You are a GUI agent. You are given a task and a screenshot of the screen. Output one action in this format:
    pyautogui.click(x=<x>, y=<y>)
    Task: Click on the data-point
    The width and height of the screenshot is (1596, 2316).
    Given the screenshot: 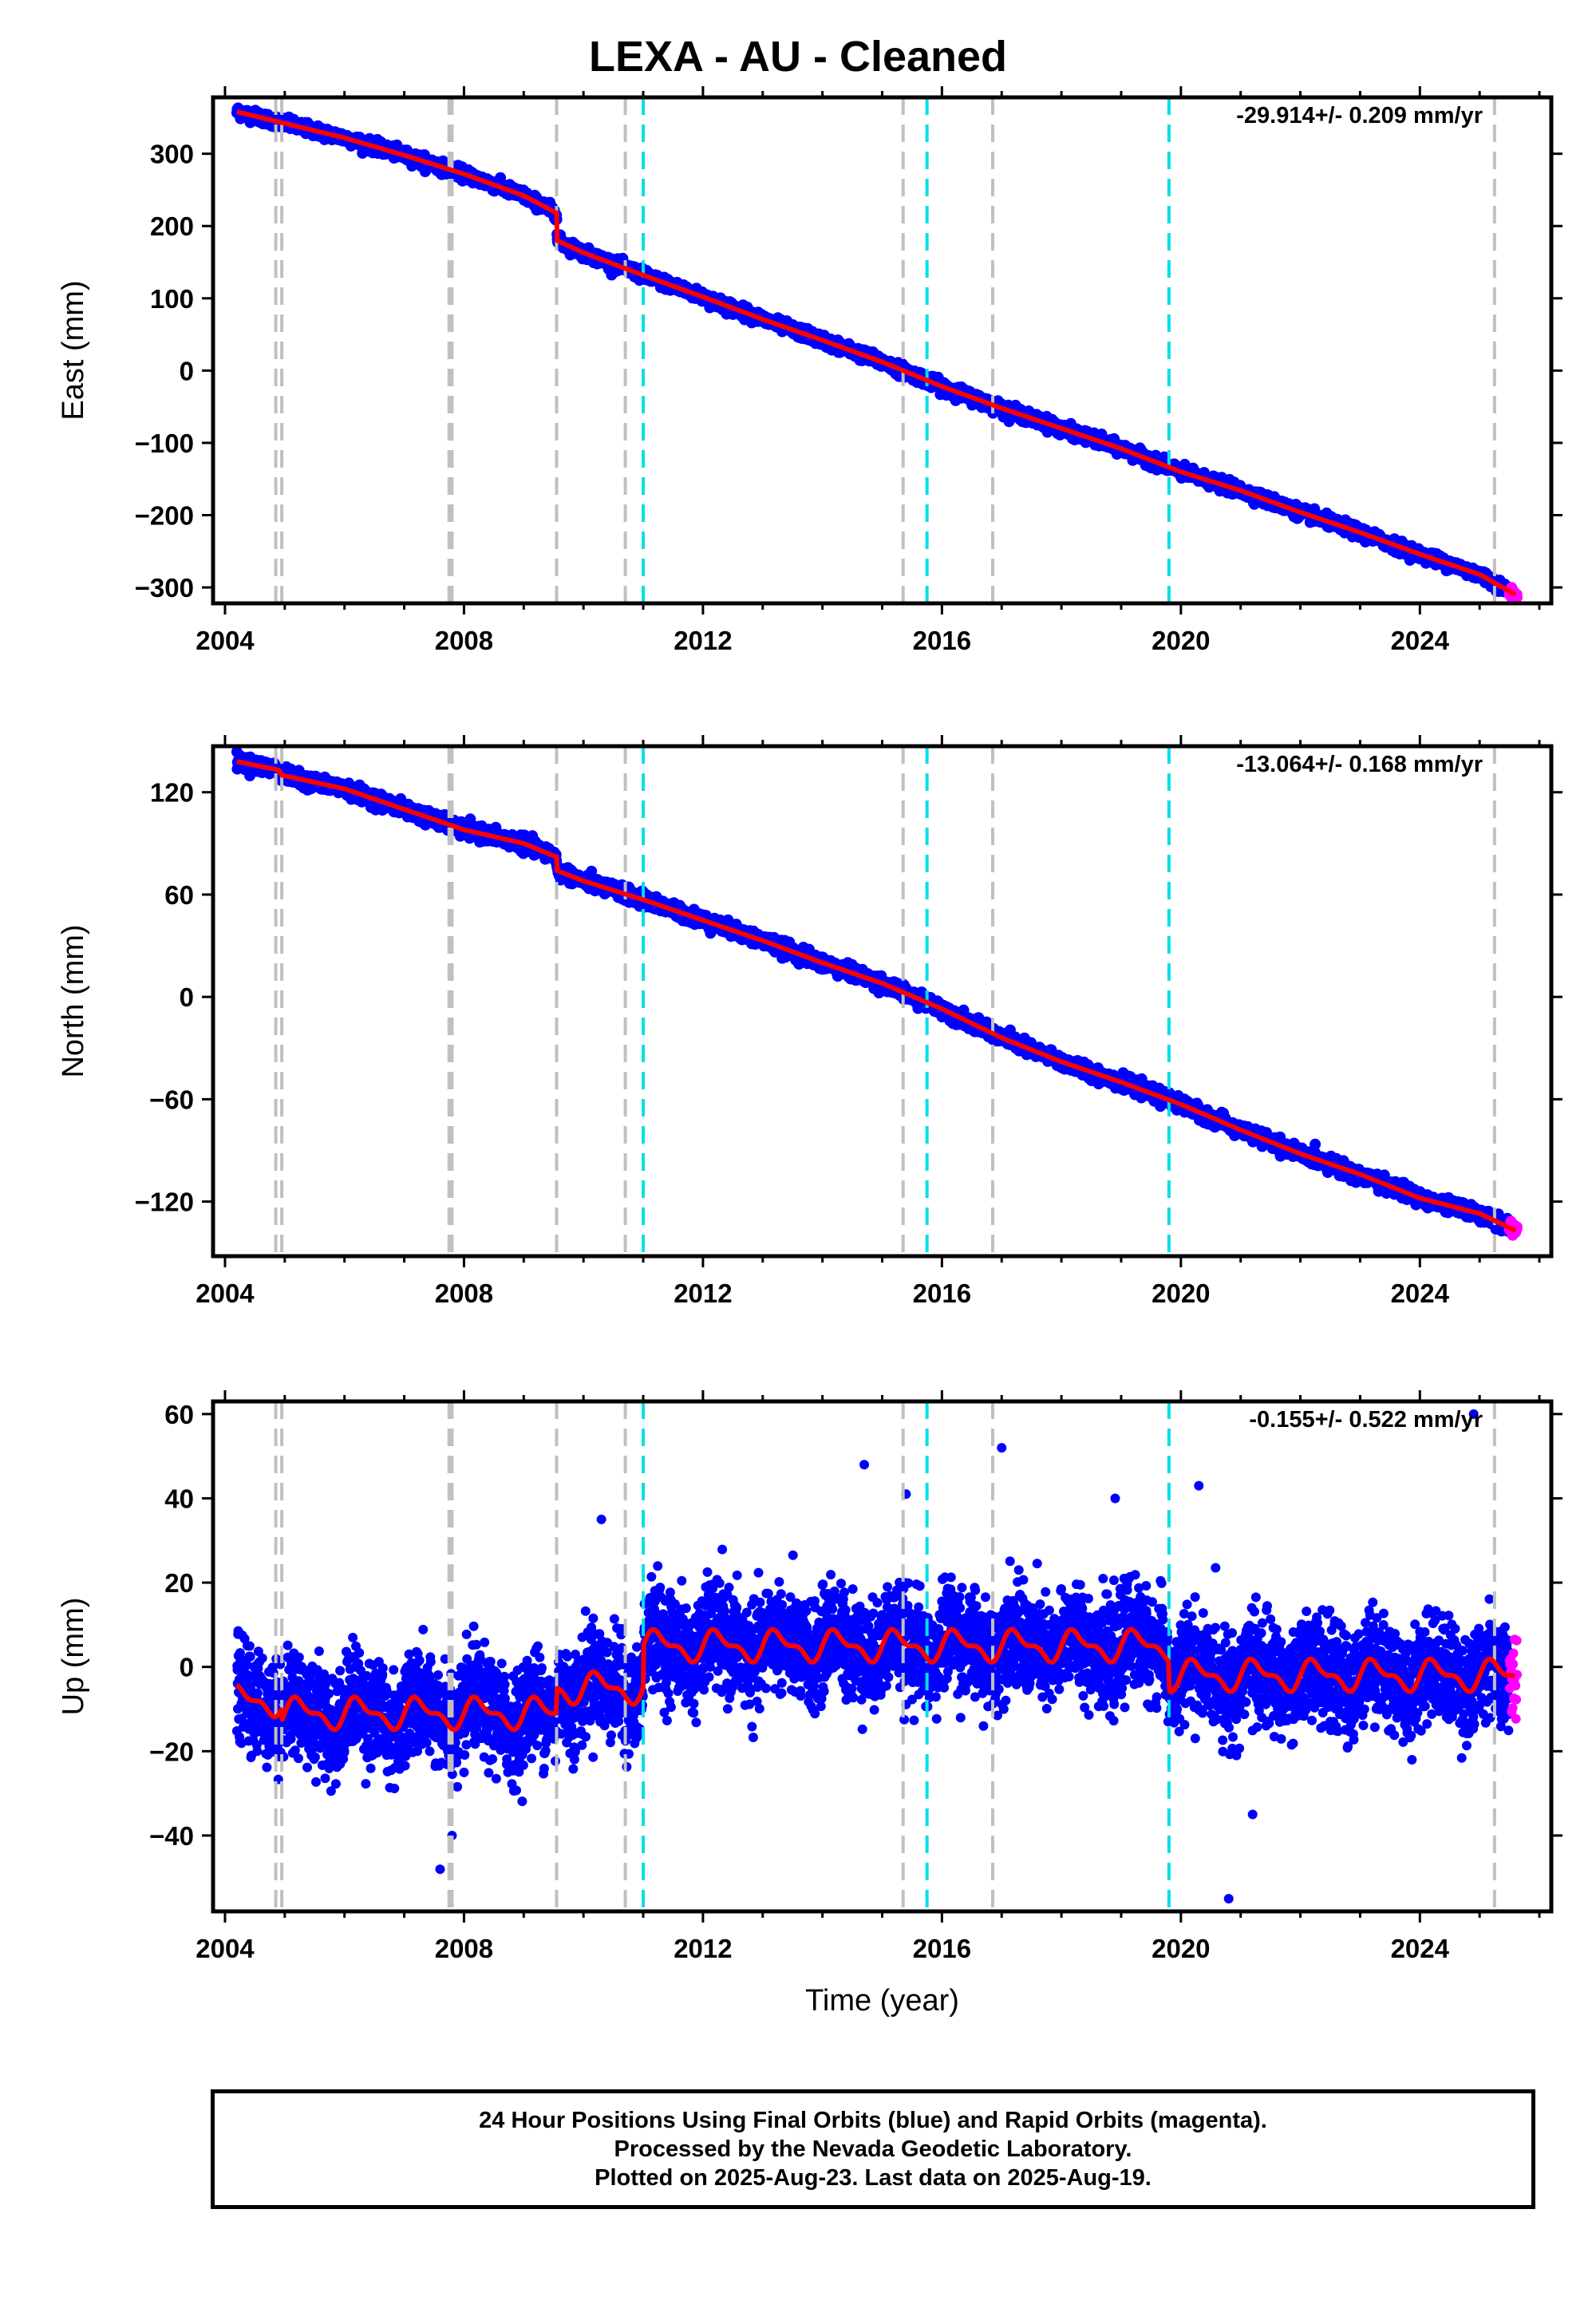 What is the action you would take?
    pyautogui.click(x=592, y=871)
    